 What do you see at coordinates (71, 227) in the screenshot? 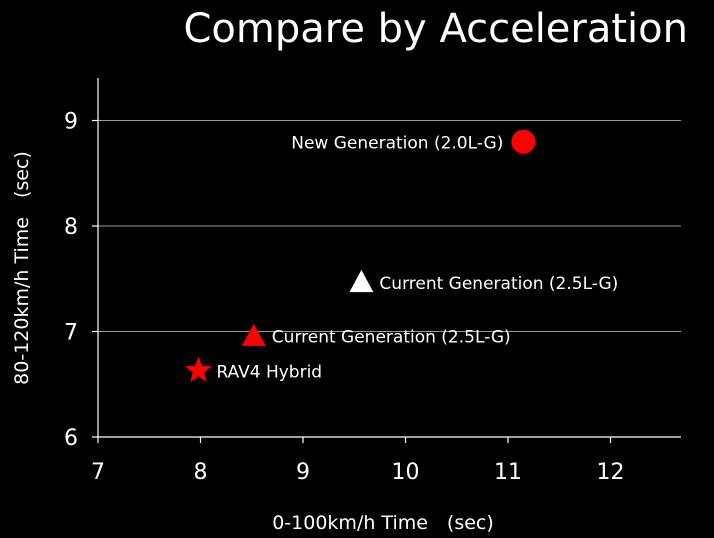
I see `y-tick-label: 8` at bounding box center [71, 227].